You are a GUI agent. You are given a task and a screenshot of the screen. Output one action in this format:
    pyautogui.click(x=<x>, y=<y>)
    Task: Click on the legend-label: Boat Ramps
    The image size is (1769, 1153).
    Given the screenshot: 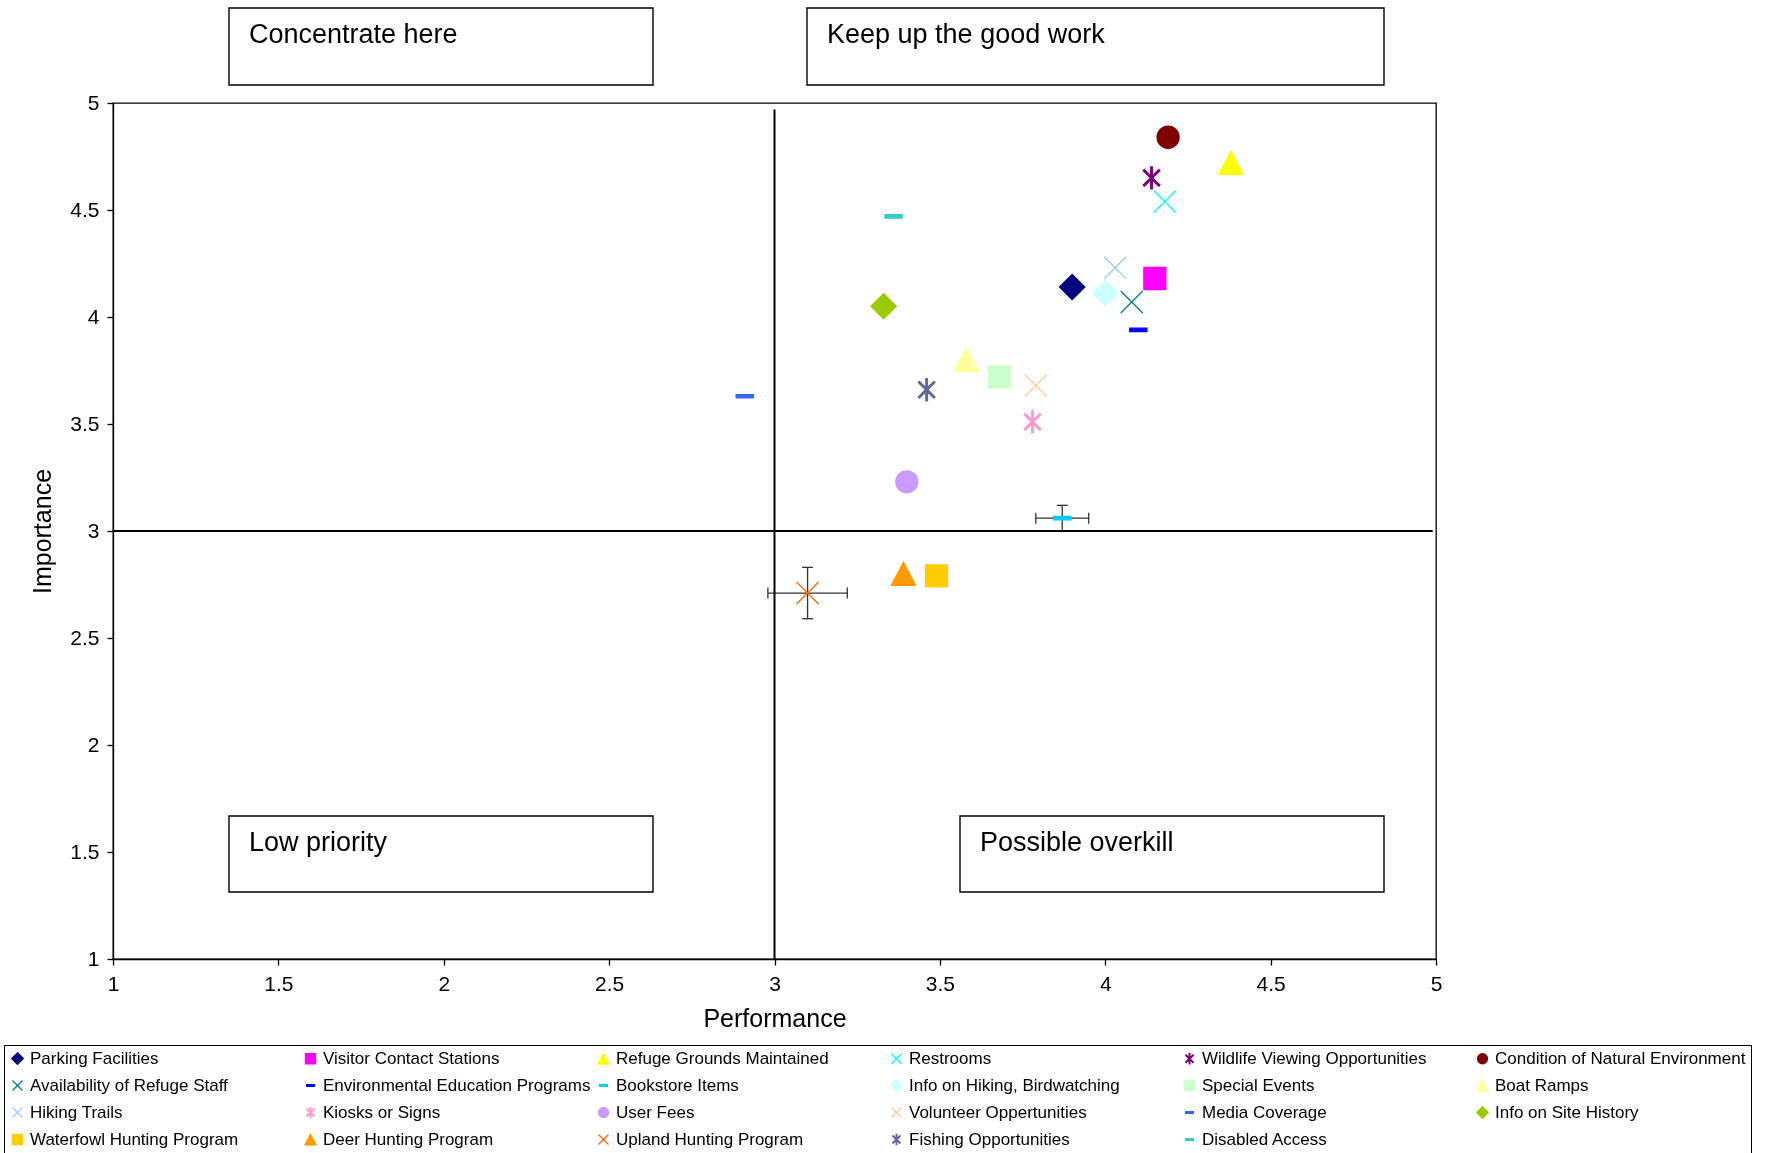 What is the action you would take?
    pyautogui.click(x=1542, y=1085)
    